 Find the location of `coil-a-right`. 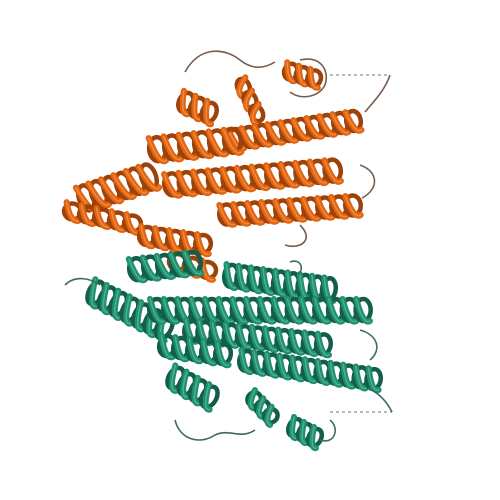

coil-a-right is located at coordinates (377, 93).